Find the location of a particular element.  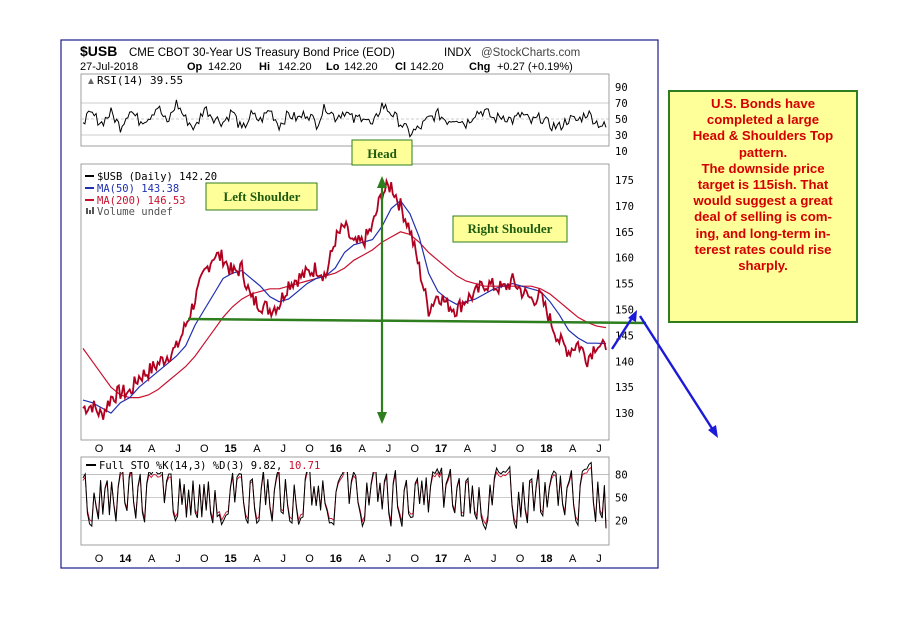

sto-x-axis: O 14 A J O 15 A J O 16 A J O 17 A J O 18 A J is located at coordinates (348, 559).